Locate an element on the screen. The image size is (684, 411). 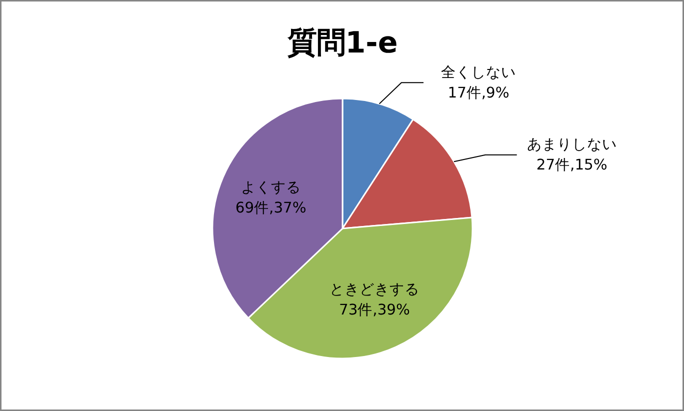
data-label: 27件,15% is located at coordinates (572, 165).